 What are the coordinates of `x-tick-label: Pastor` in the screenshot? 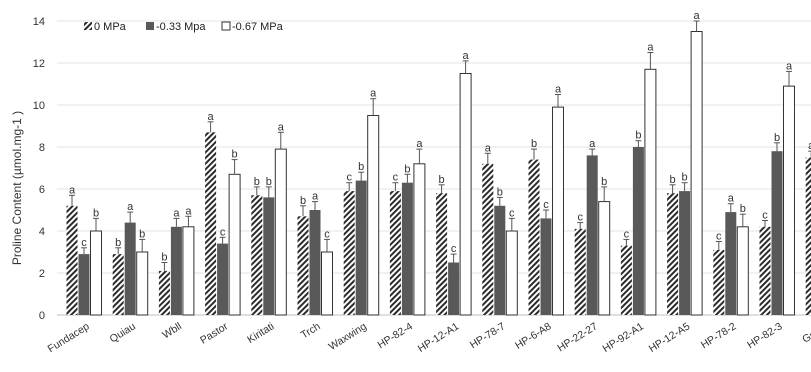 It's located at (214, 333).